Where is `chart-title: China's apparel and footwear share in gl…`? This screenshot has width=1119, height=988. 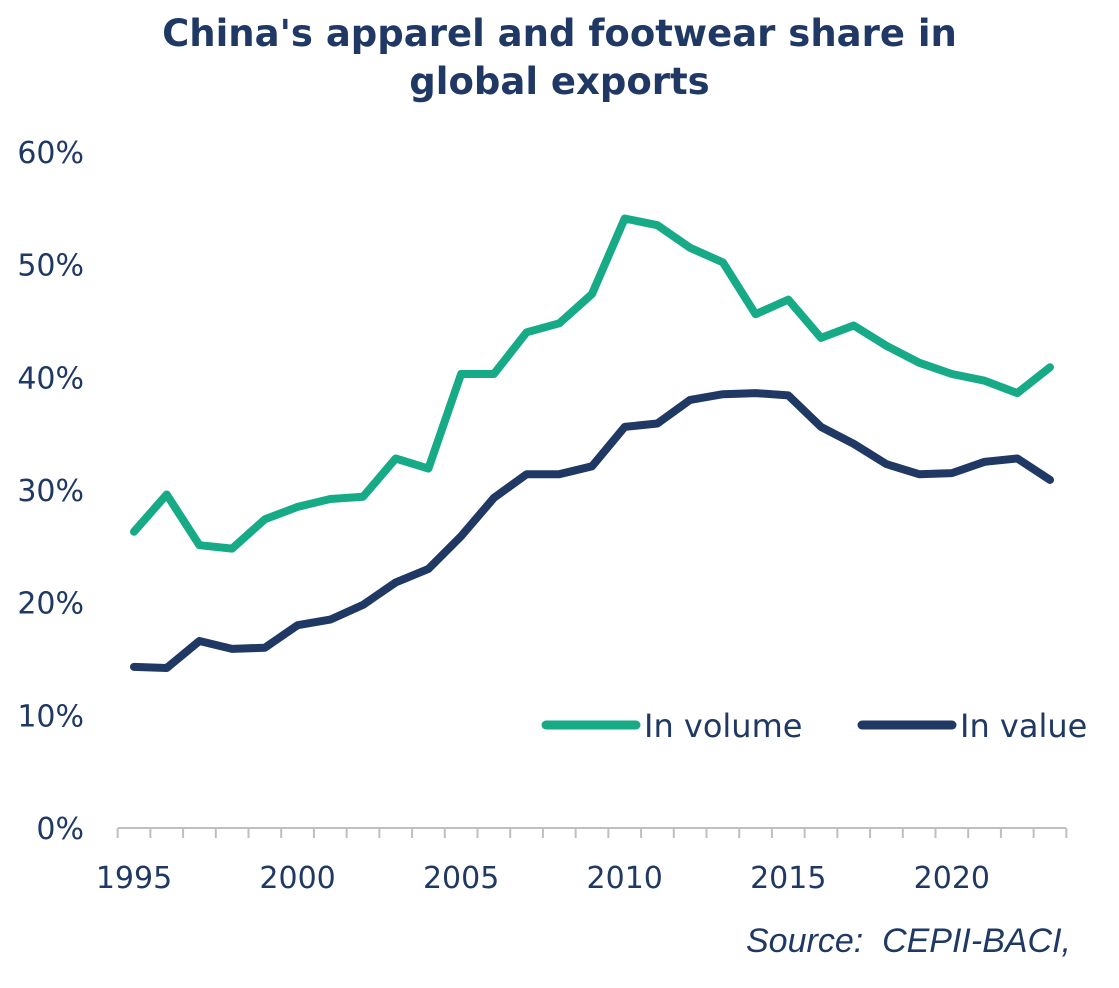 chart-title: China's apparel and footwear share in gl… is located at coordinates (559, 58).